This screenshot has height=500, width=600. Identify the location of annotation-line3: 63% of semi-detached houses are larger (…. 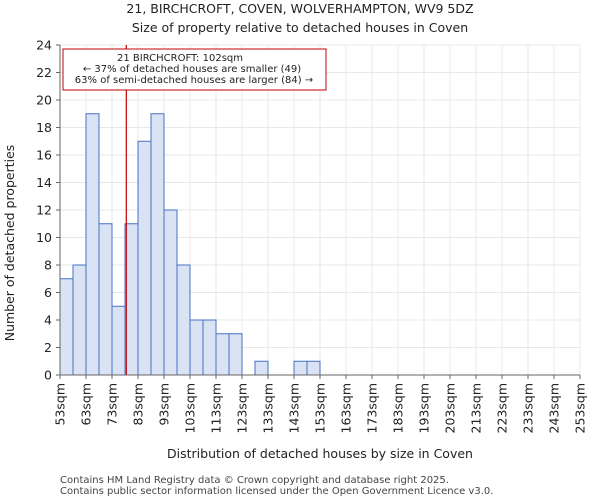
(194, 80).